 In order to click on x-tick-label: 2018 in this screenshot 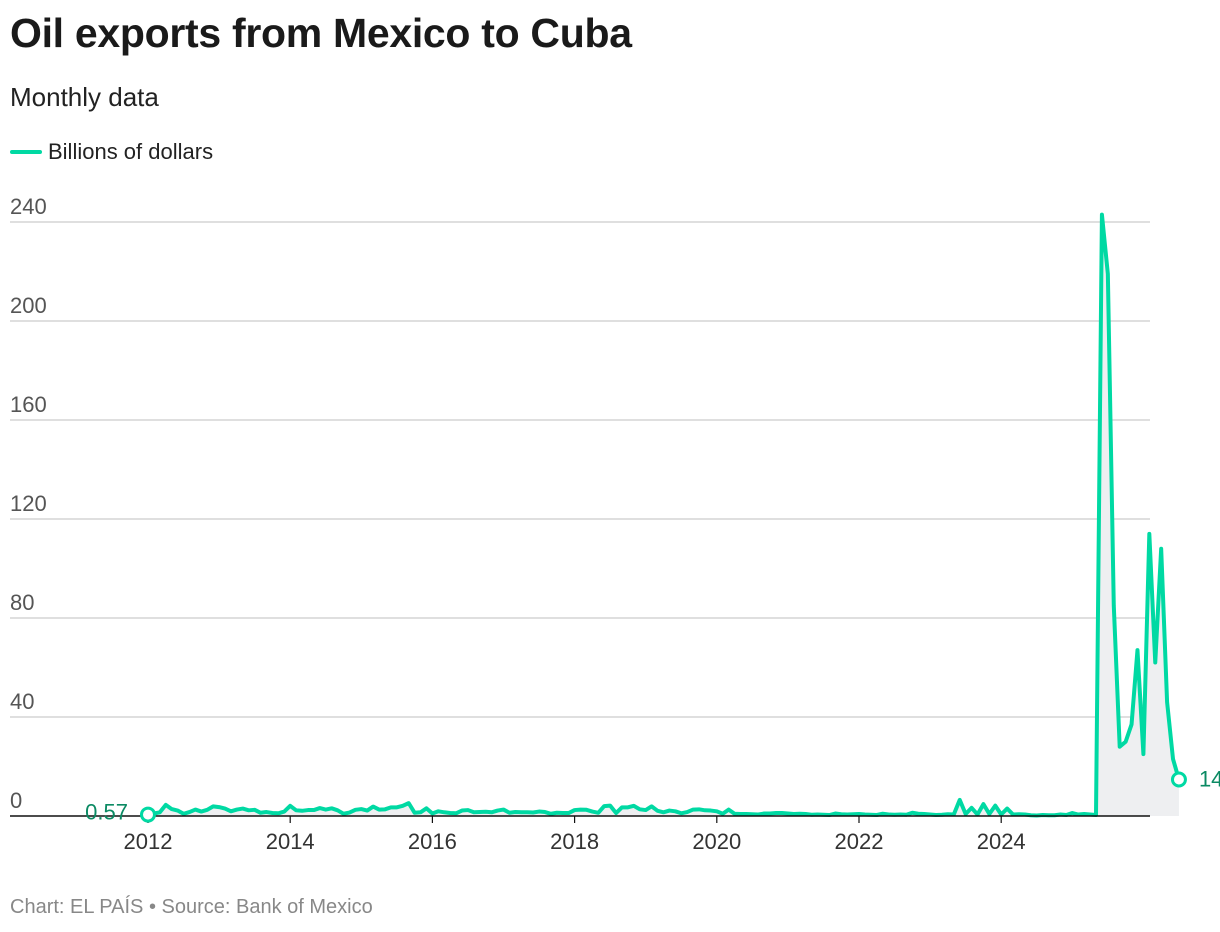, I will do `click(574, 841)`.